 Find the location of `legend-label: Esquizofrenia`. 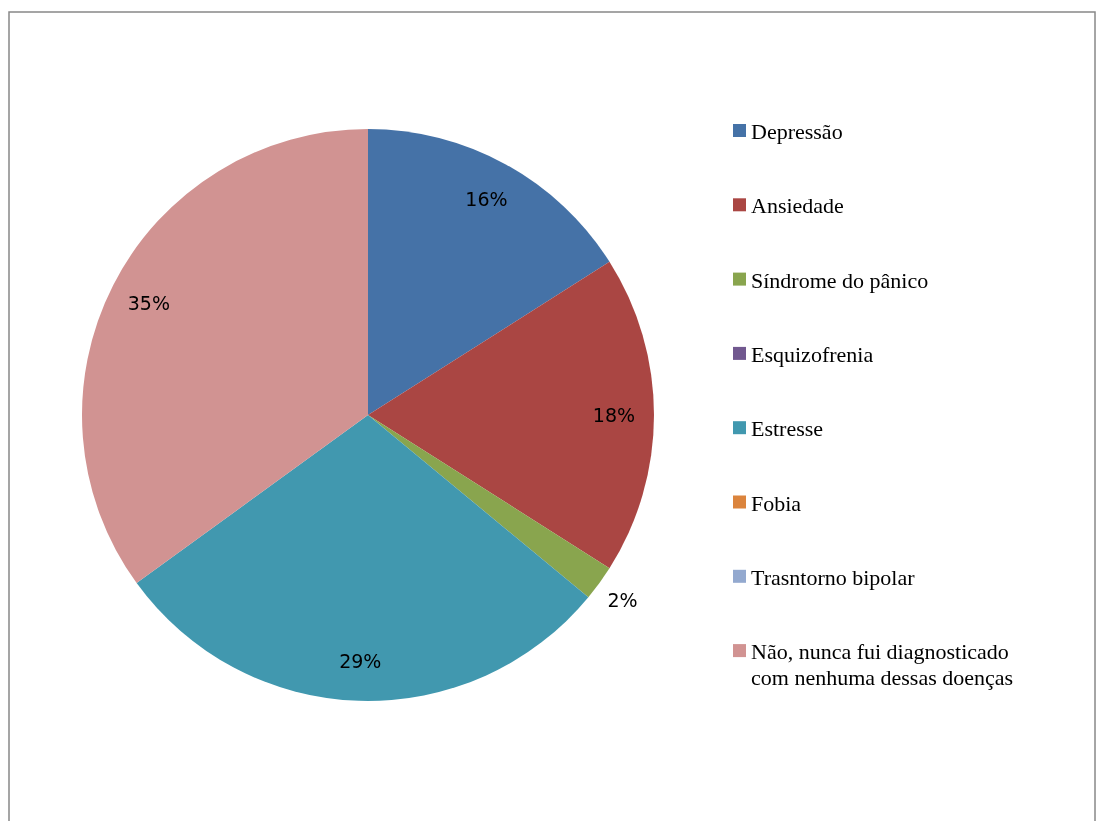

legend-label: Esquizofrenia is located at coordinates (812, 354).